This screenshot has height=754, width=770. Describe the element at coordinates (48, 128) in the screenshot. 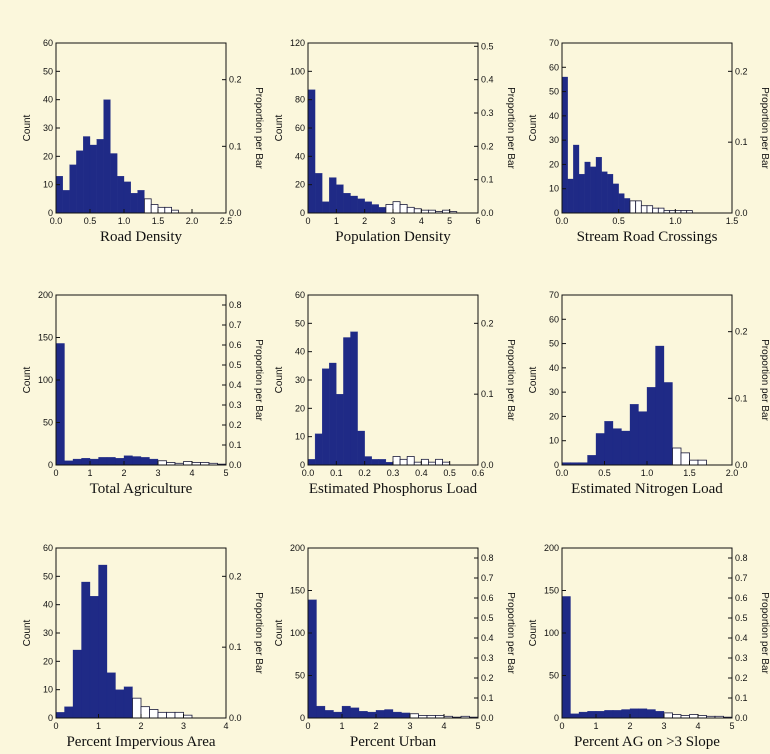

I see `y-tick-label: 30` at that location.